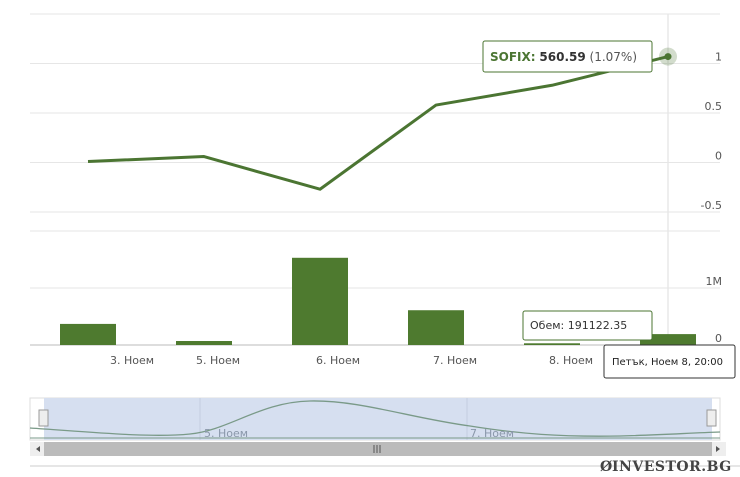 The height and width of the screenshot is (477, 740). I want to click on tooltip-date: Петък, Ноем 8, 20:00, so click(667, 362).